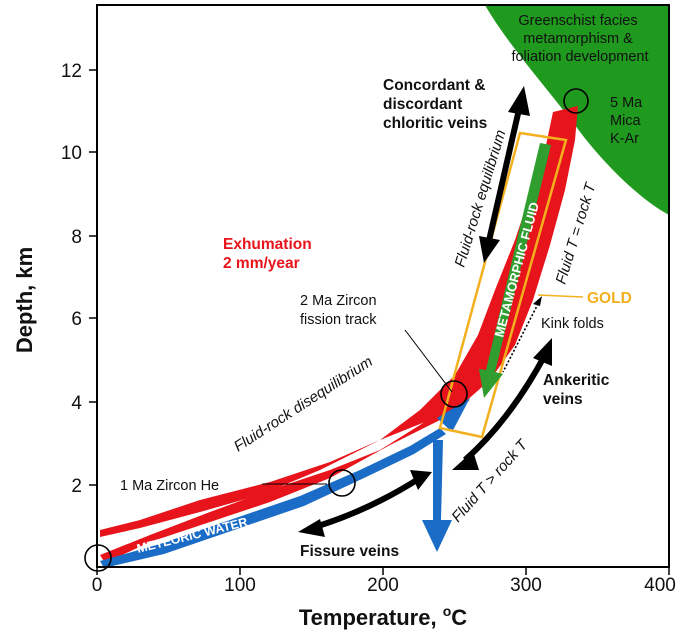 This screenshot has width=693, height=634. I want to click on exhumation-band-lower, so click(285, 481).